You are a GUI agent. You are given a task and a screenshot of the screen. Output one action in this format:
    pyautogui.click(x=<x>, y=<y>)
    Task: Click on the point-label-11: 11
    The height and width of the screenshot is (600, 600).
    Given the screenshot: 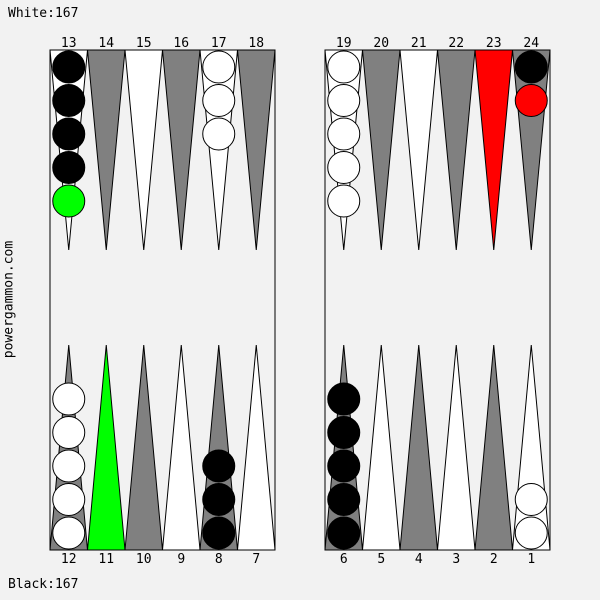 What is the action you would take?
    pyautogui.click(x=106, y=559)
    